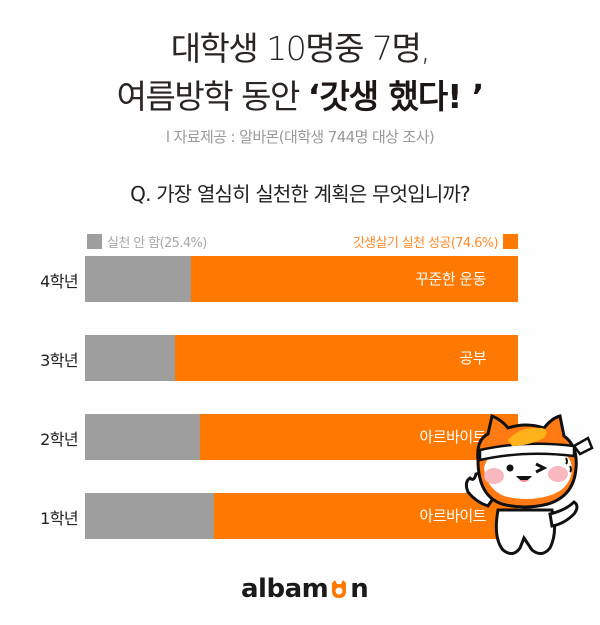 The height and width of the screenshot is (625, 600). What do you see at coordinates (59, 439) in the screenshot?
I see `row-label: 2학년` at bounding box center [59, 439].